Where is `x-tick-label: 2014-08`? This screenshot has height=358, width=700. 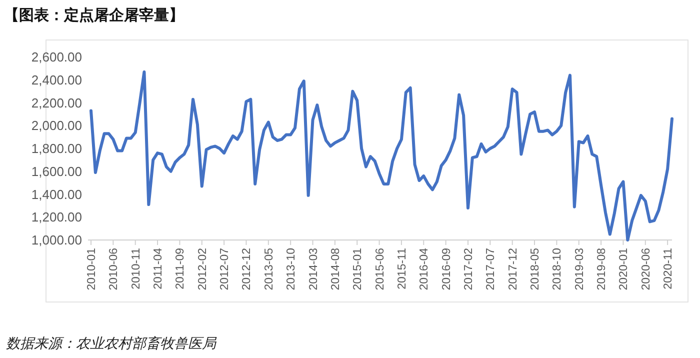 x-tick-label: 2014-08 is located at coordinates (336, 269).